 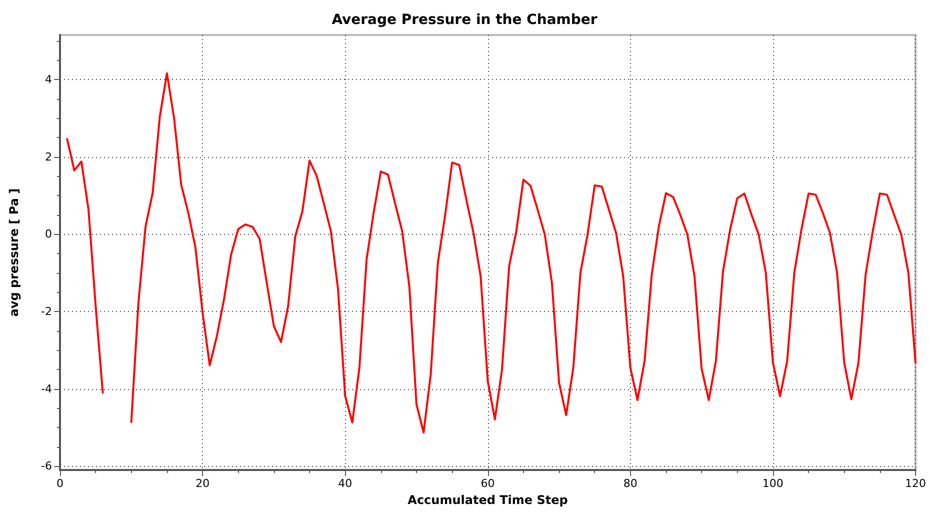 What do you see at coordinates (203, 483) in the screenshot?
I see `x-tick-label: 20` at bounding box center [203, 483].